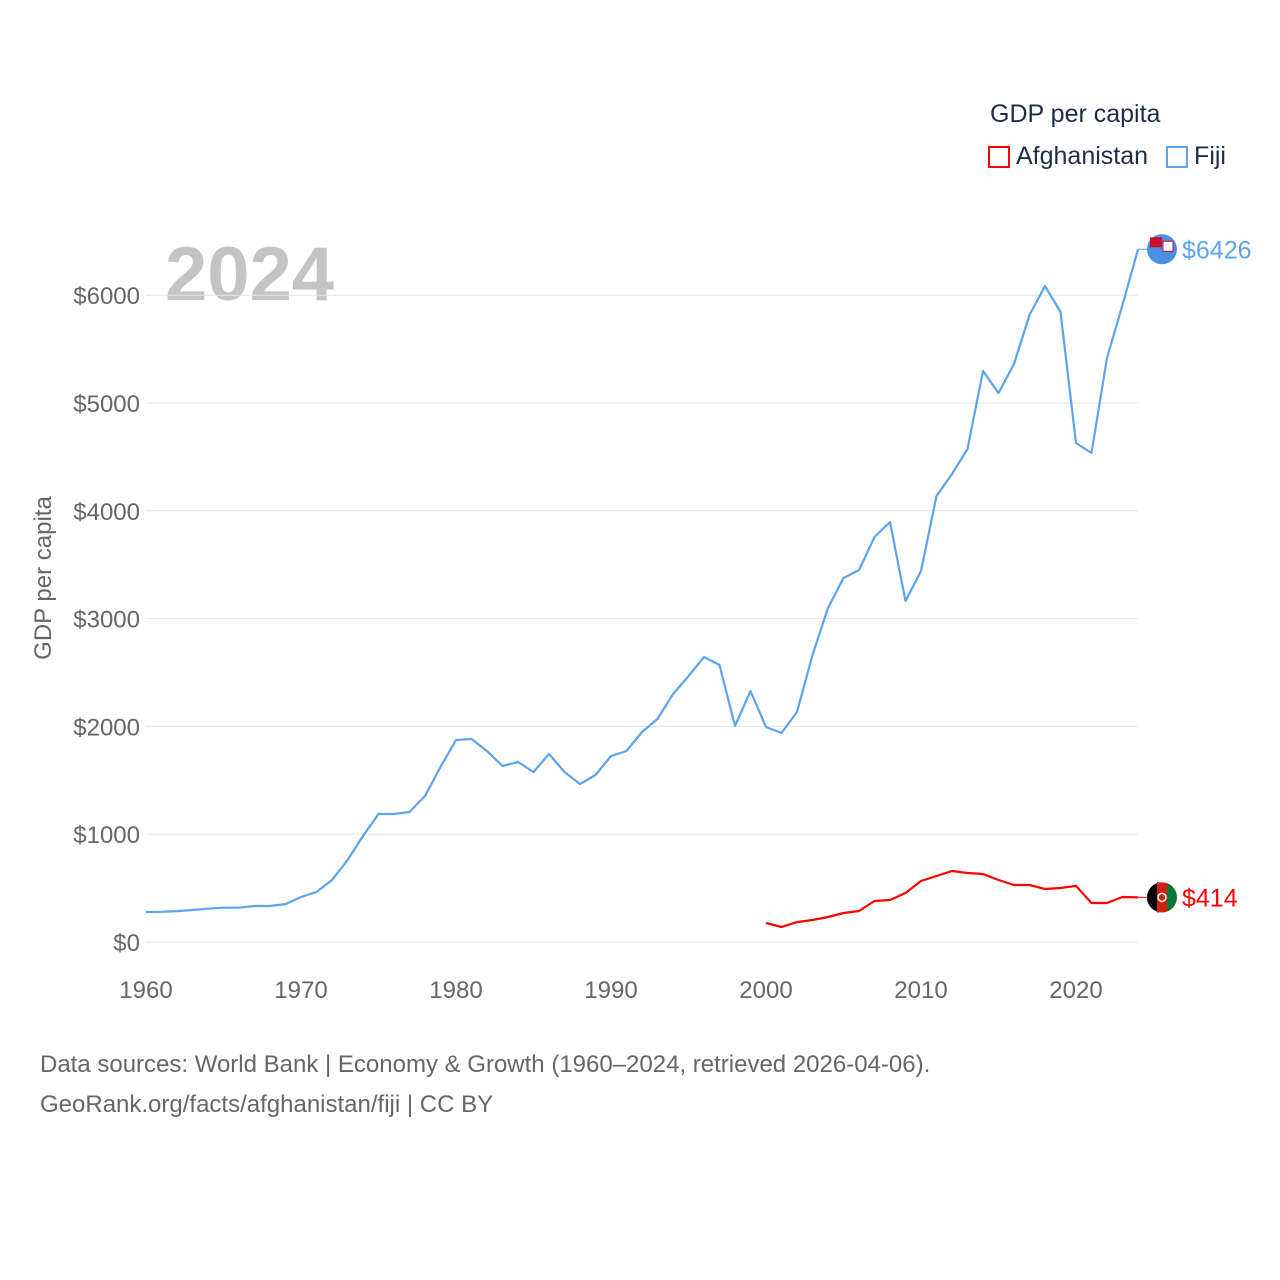 The width and height of the screenshot is (1280, 1280). What do you see at coordinates (249, 274) in the screenshot?
I see `year-label: 2024` at bounding box center [249, 274].